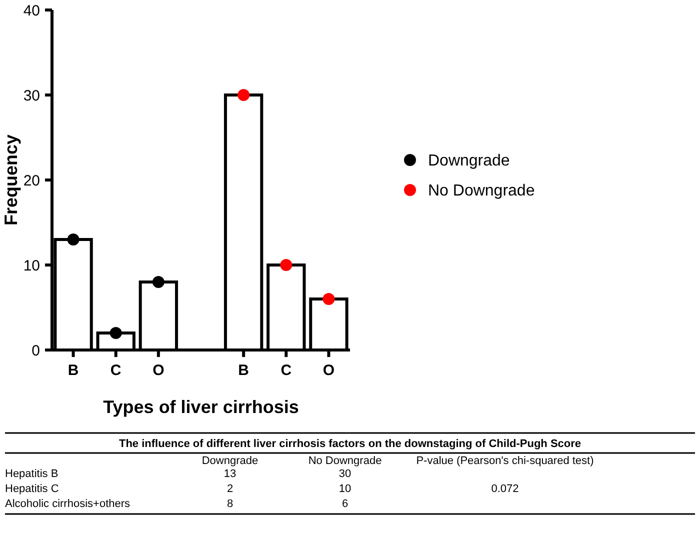  Describe the element at coordinates (31, 95) in the screenshot. I see `y-tick-label: 30` at that location.